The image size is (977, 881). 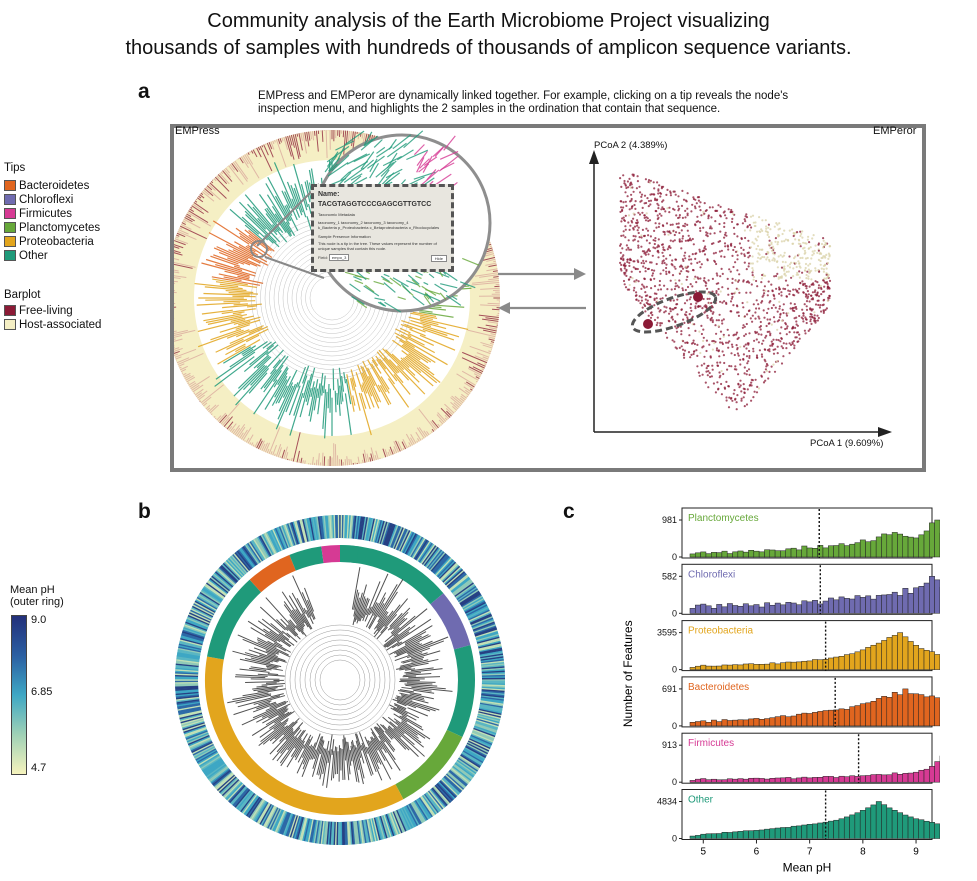 What do you see at coordinates (669, 520) in the screenshot?
I see `histogram-ymax-tick: 981` at bounding box center [669, 520].